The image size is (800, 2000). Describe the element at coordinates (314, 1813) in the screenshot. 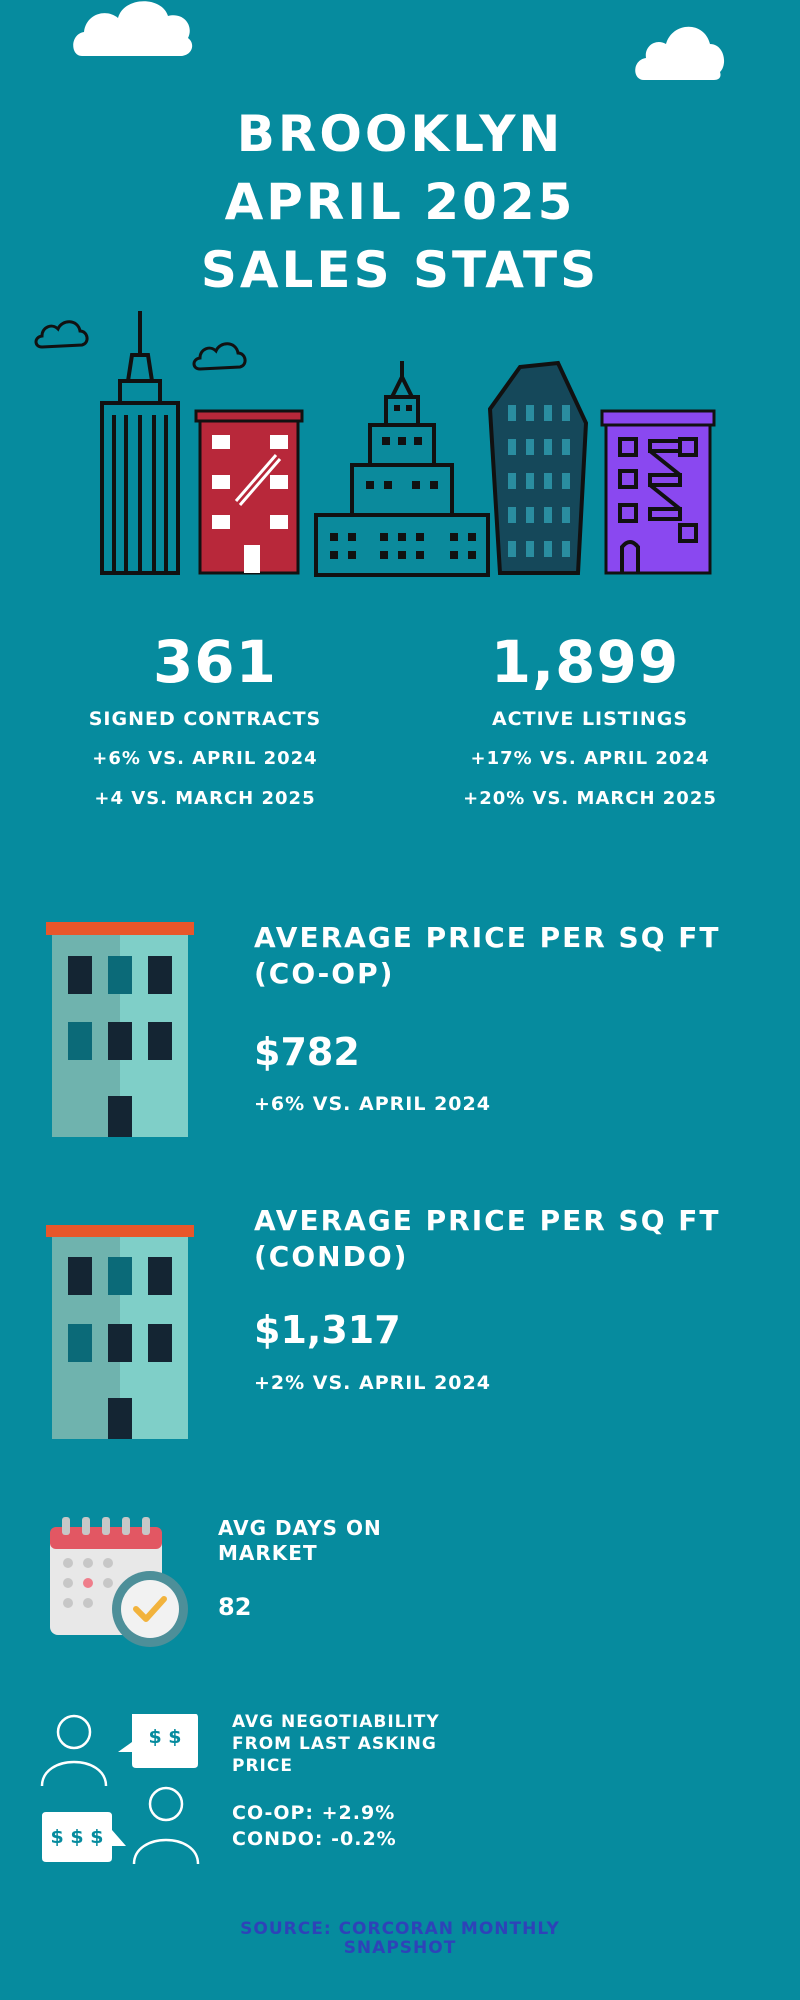

I see `negotiability-coop: CO-OP: +2.9%` at that location.